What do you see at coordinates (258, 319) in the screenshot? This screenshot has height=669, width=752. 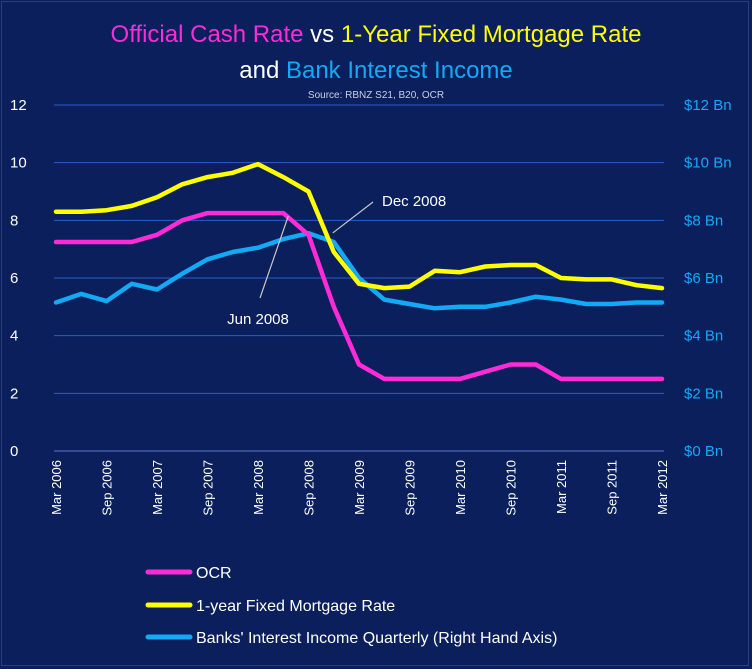 I see `annotation-label: Jun 2008` at bounding box center [258, 319].